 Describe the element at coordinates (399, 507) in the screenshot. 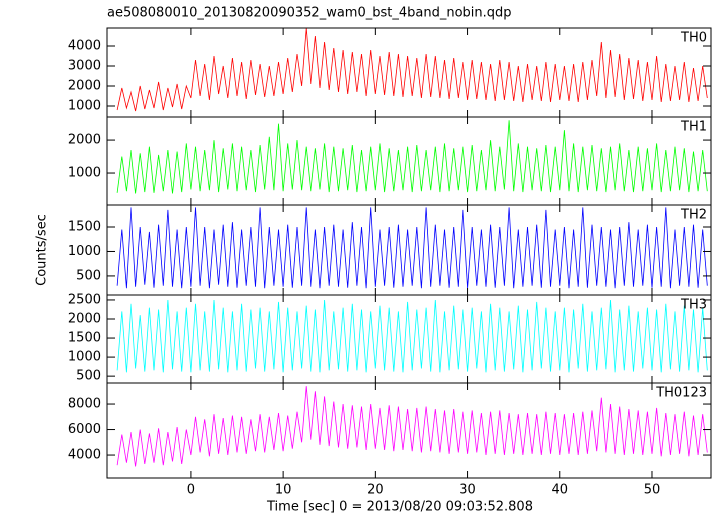

I see `x-axis-label: Time [sec] 0 = 2013/08/20 09:03:52.808` at that location.